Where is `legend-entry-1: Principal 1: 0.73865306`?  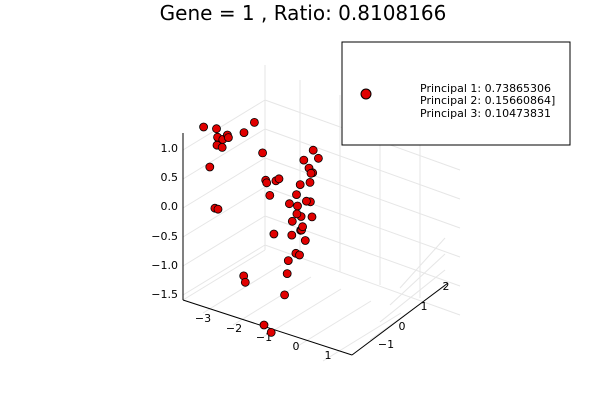
legend-entry-1: Principal 1: 0.73865306 is located at coordinates (485, 88).